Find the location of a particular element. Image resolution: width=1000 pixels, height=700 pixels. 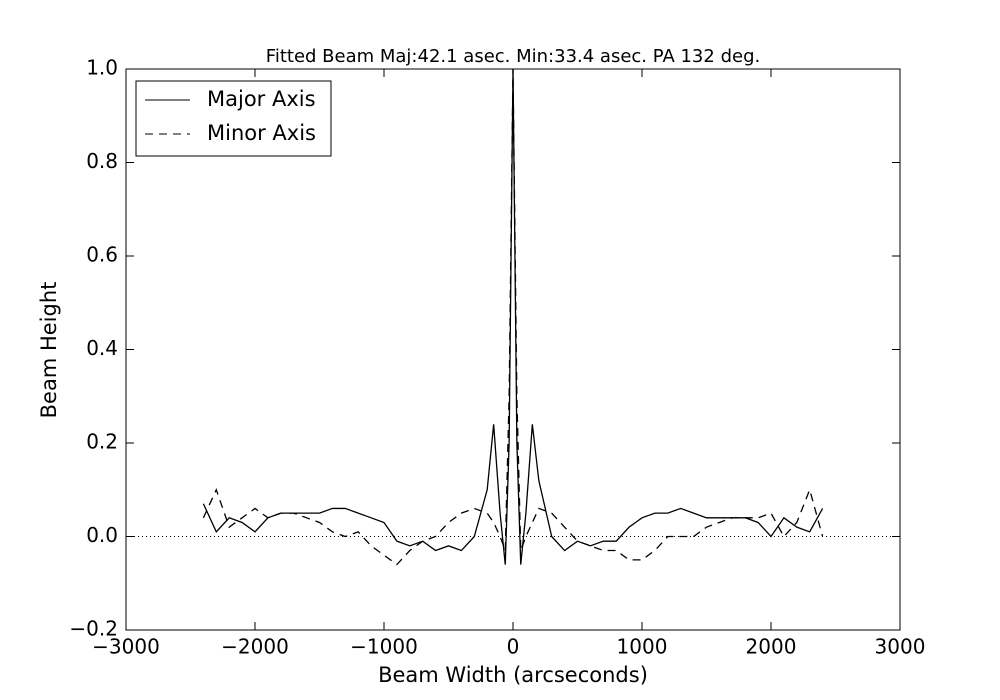

x-tick-label: 1000 is located at coordinates (642, 647).